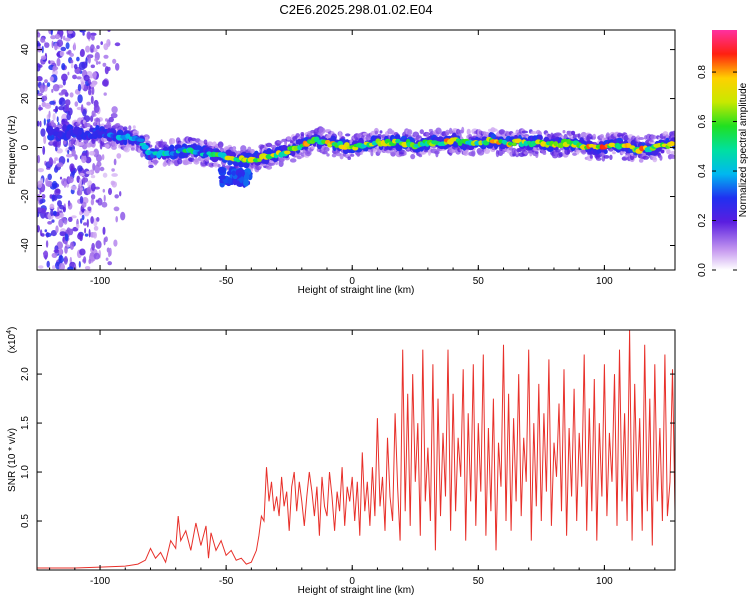 This screenshot has width=750, height=600. Describe the element at coordinates (12, 460) in the screenshot. I see `snr-y-axis-label: SNR (10 * v/v)` at that location.